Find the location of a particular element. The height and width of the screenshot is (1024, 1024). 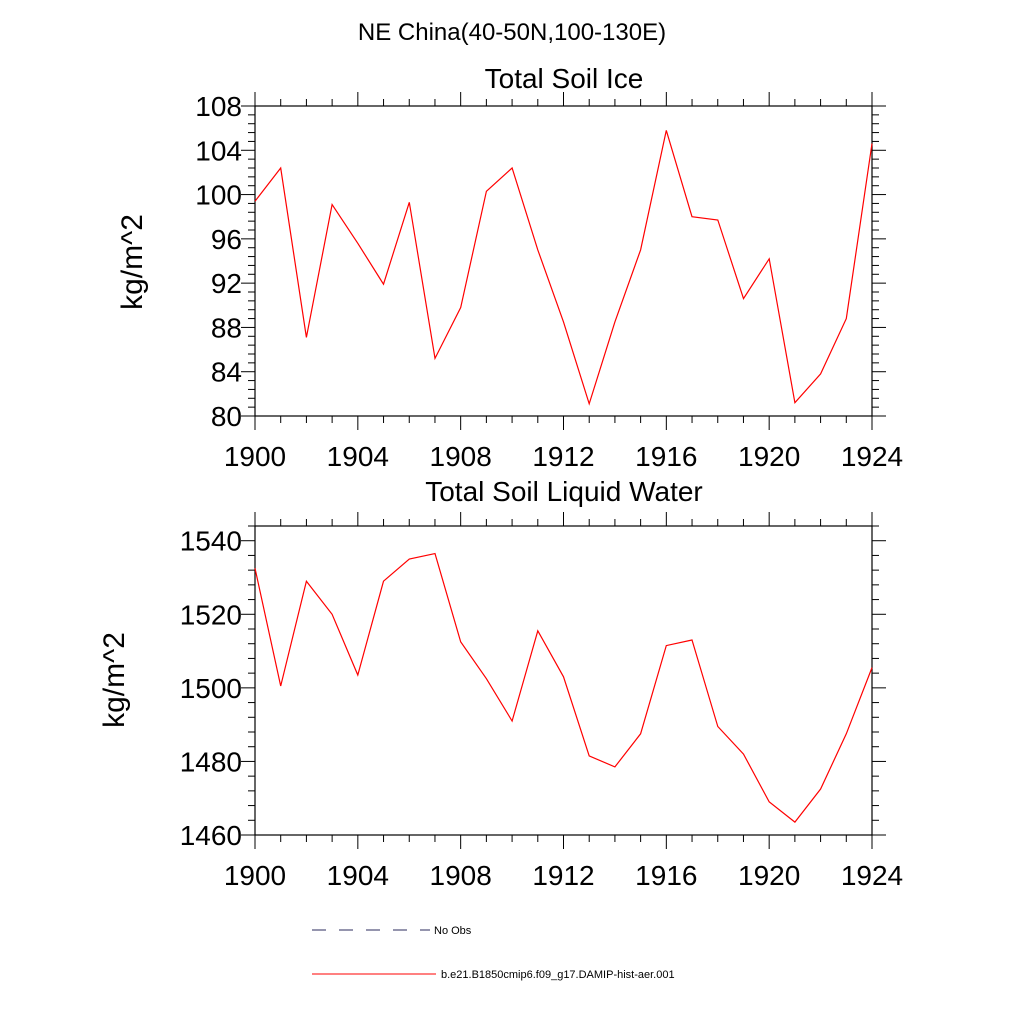

y-tick-label: 108 is located at coordinates (218, 106).